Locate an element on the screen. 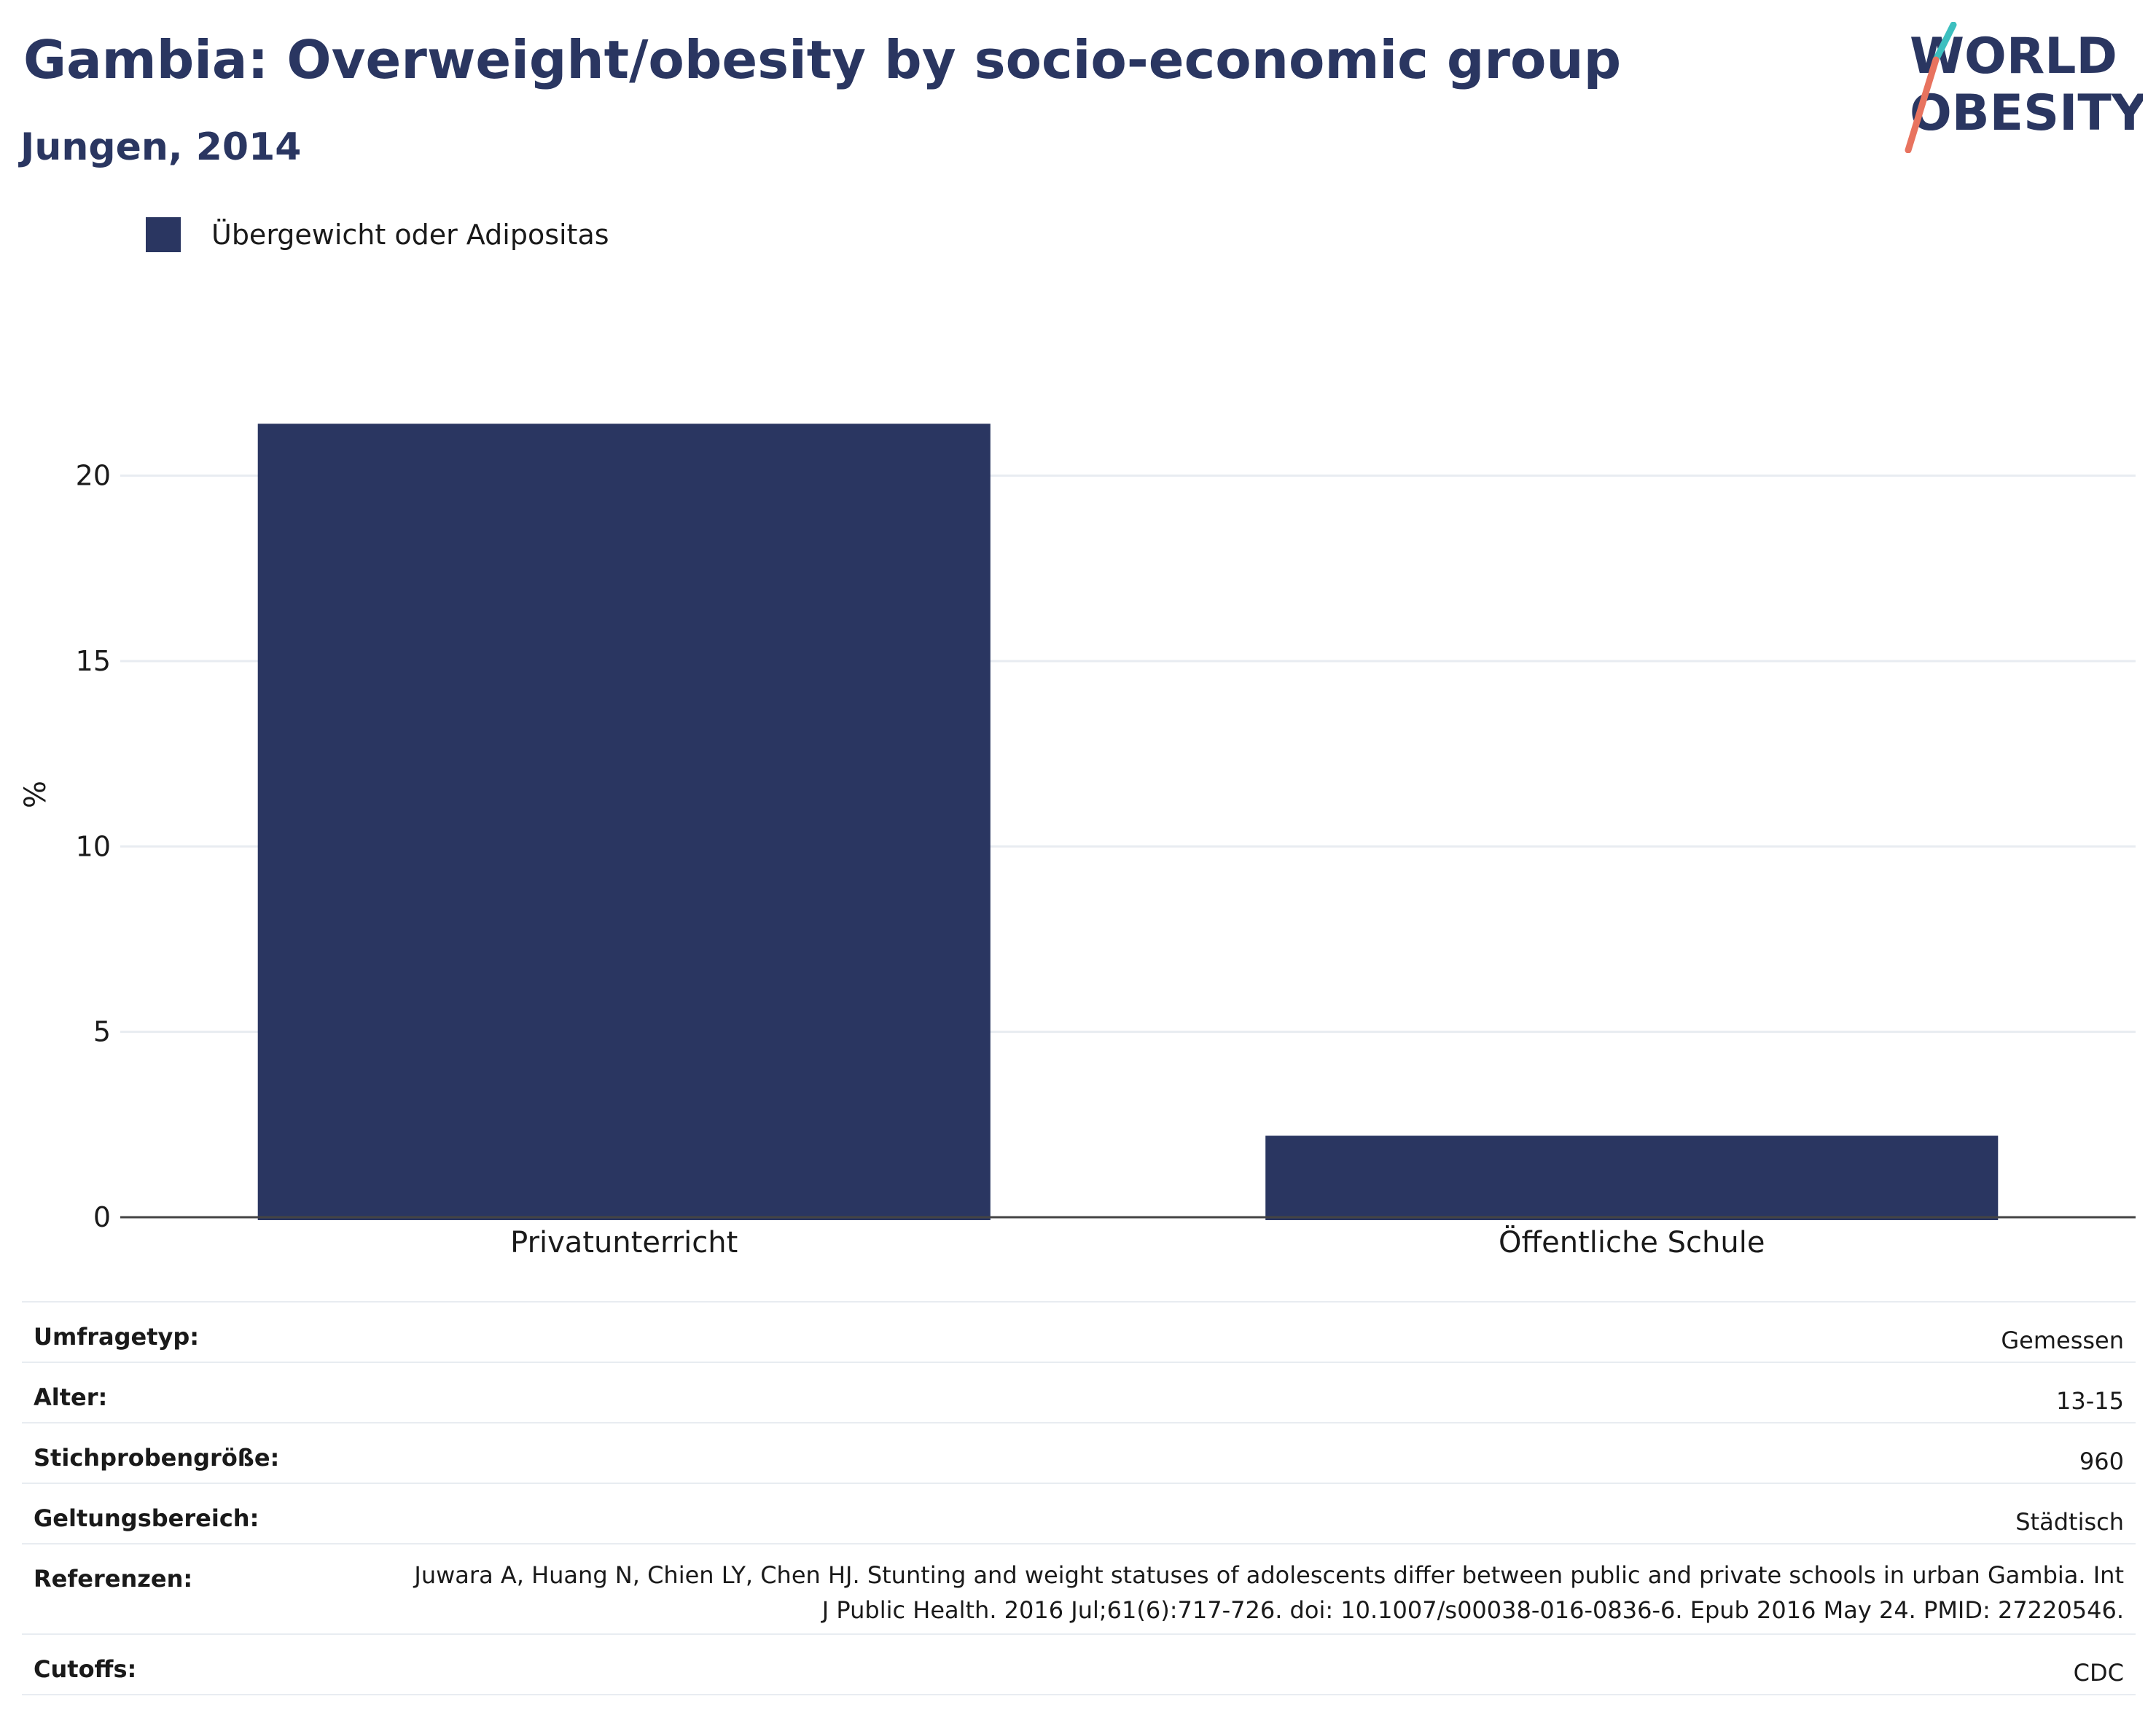 The image size is (2156, 1734). info-key: Alter: is located at coordinates (71, 1397).